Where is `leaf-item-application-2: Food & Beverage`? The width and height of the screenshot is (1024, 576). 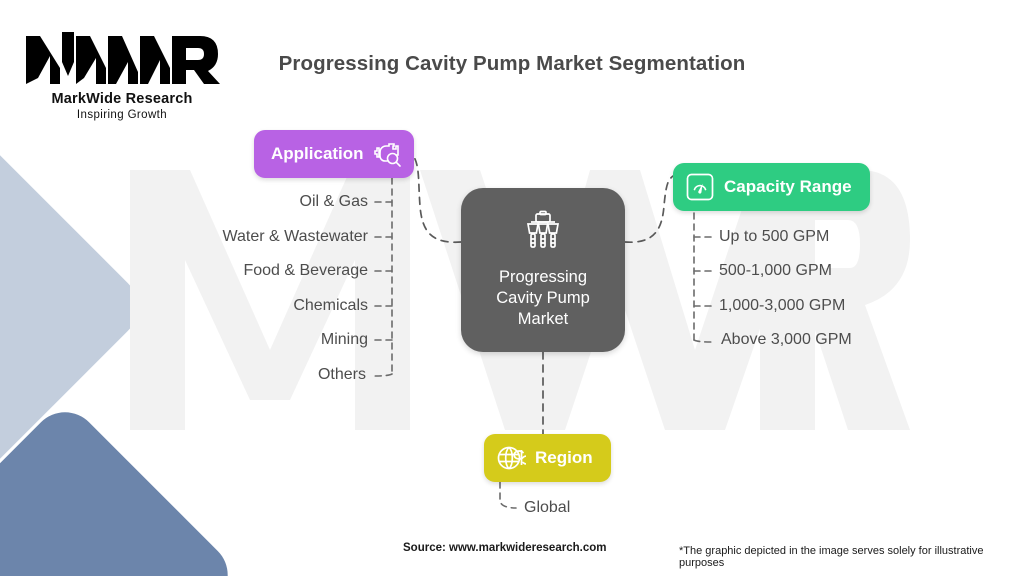
leaf-item-application-2: Food & Beverage is located at coordinates (305, 270).